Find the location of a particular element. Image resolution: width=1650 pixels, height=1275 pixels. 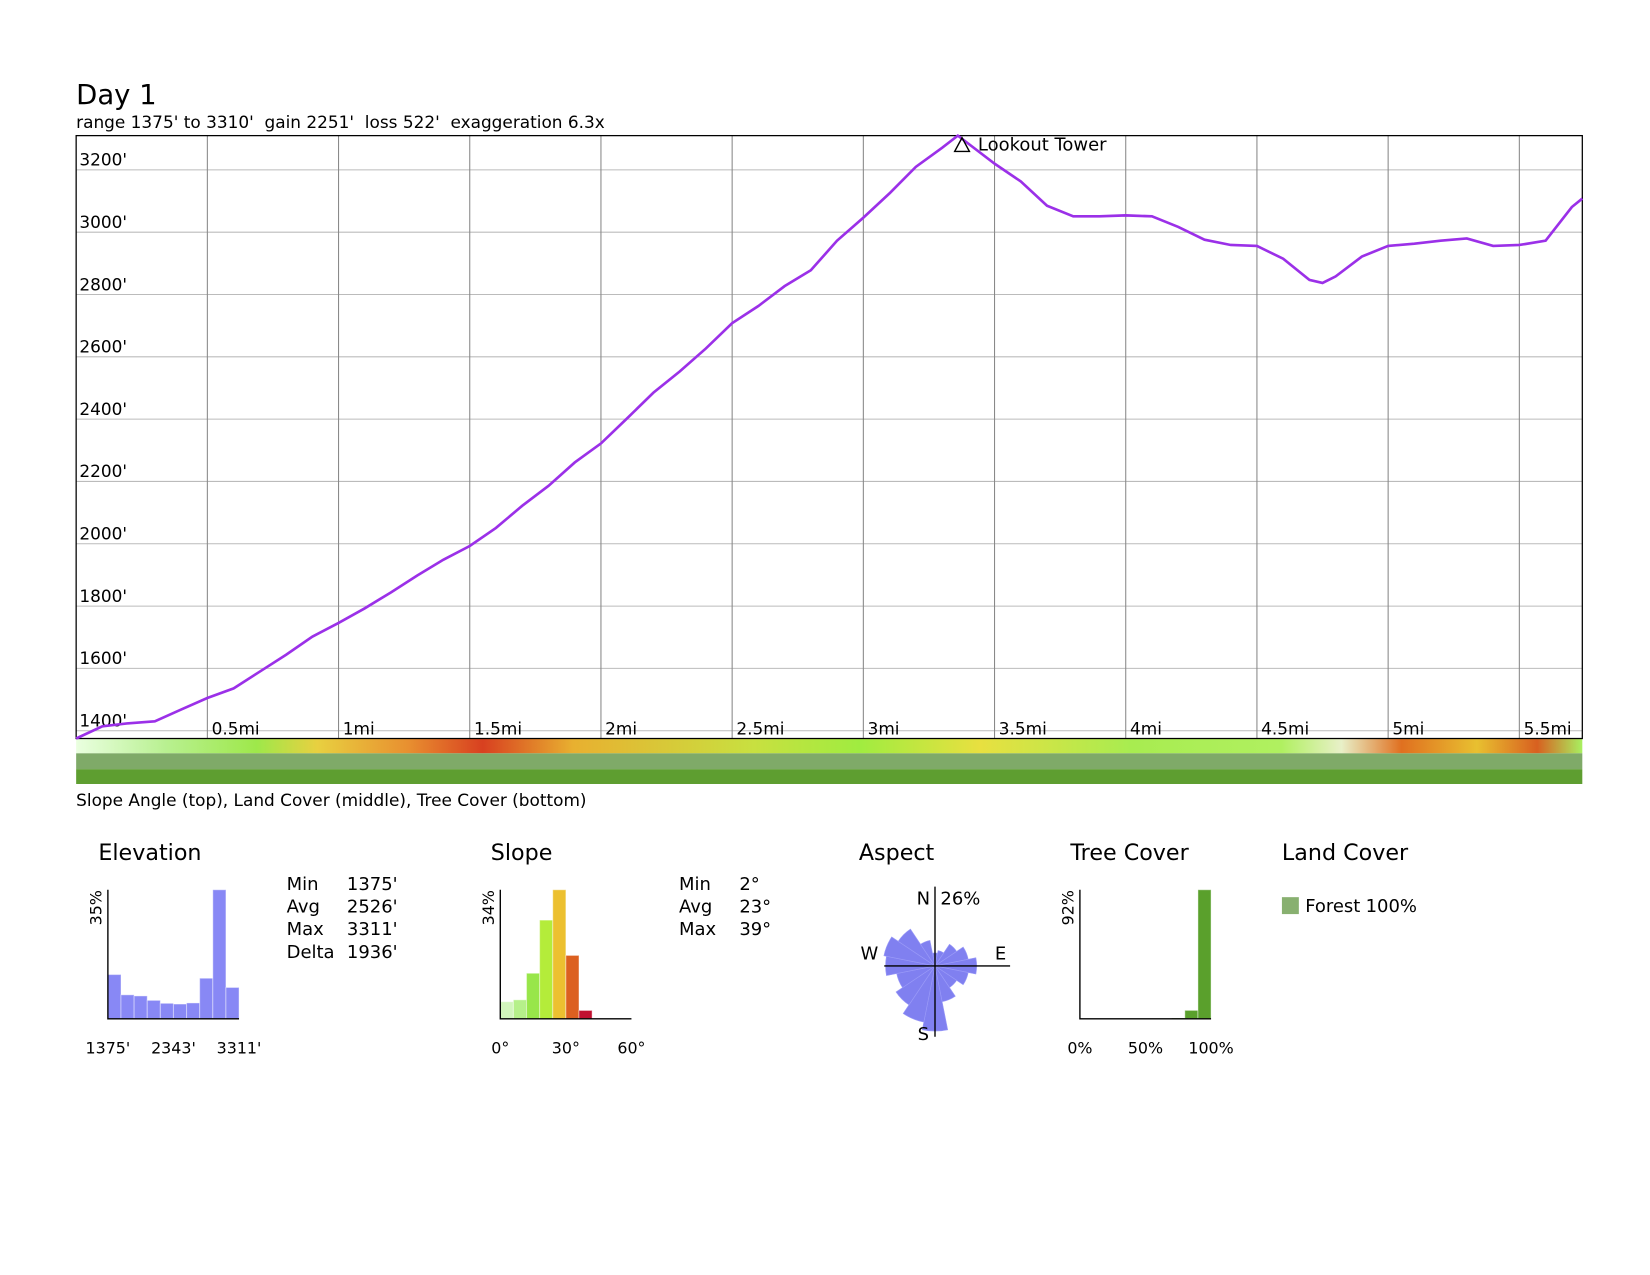

legend-value: 100% is located at coordinates (1391, 906).